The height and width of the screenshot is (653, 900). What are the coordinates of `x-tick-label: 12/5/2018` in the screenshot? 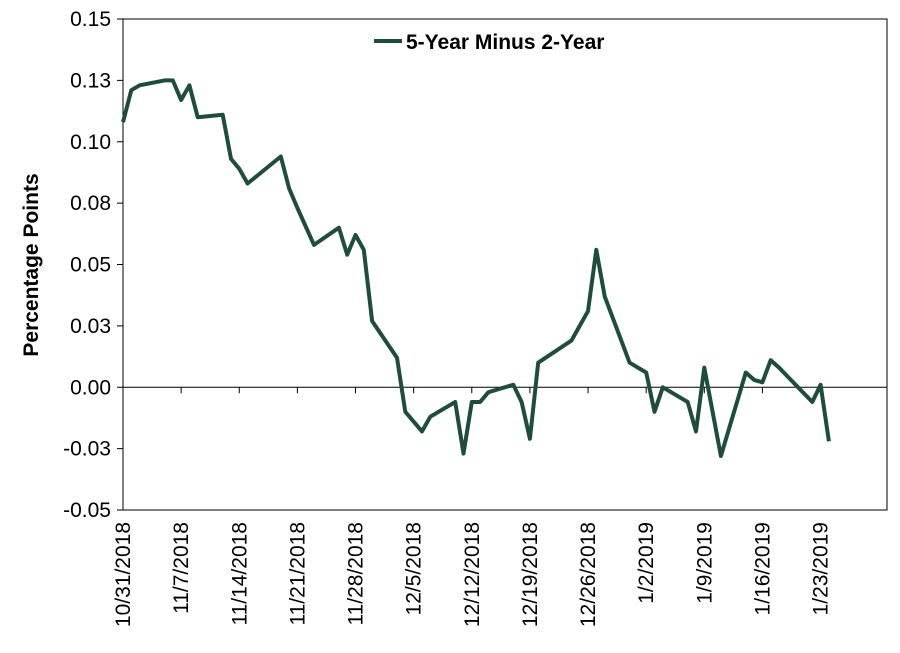 It's located at (414, 568).